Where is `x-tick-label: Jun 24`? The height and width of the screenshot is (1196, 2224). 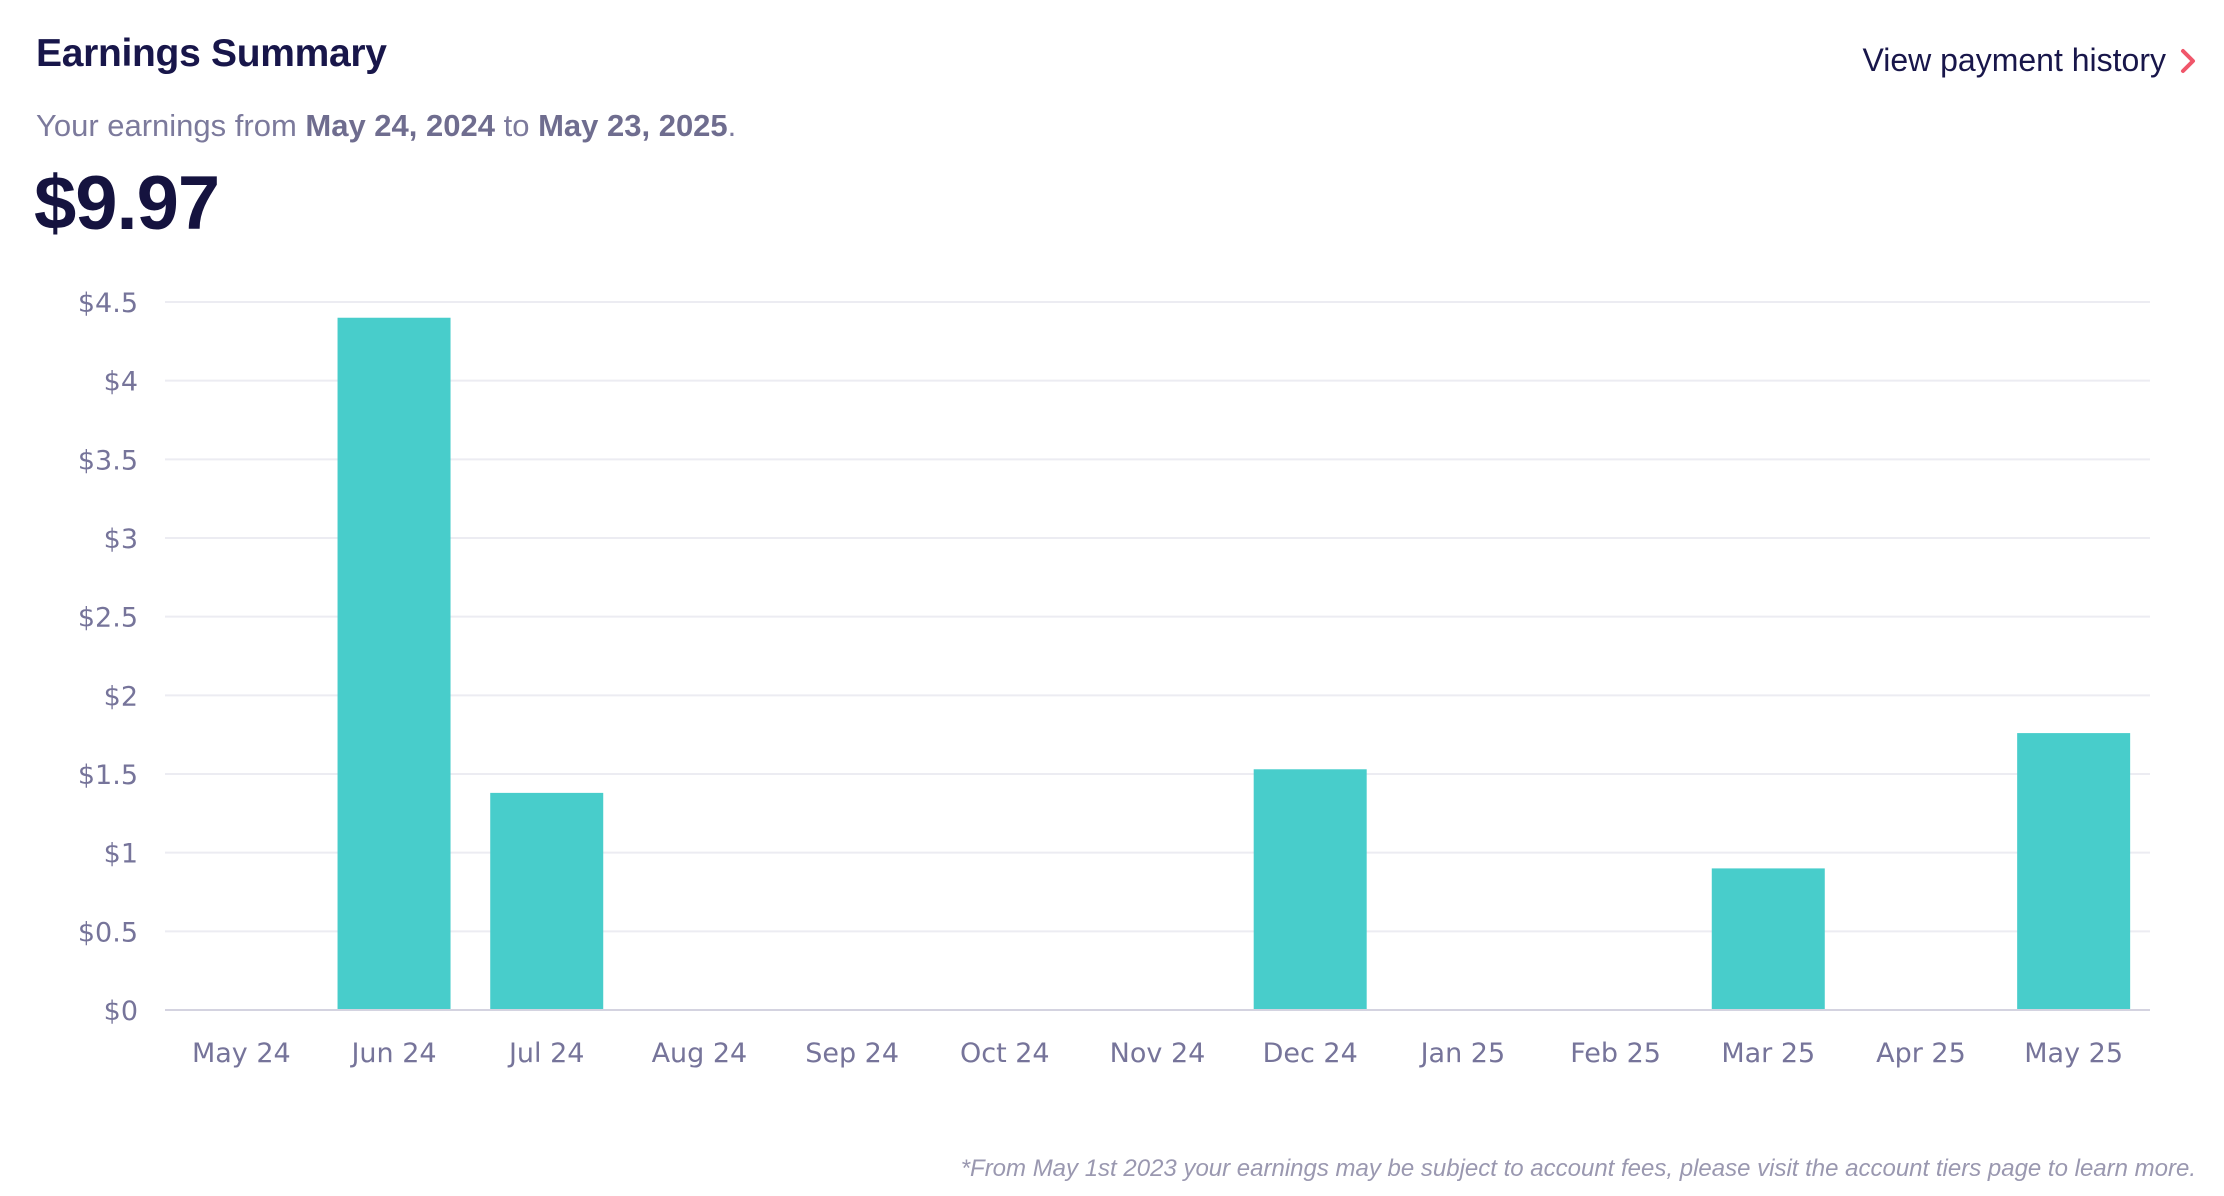 x-tick-label: Jun 24 is located at coordinates (392, 1053).